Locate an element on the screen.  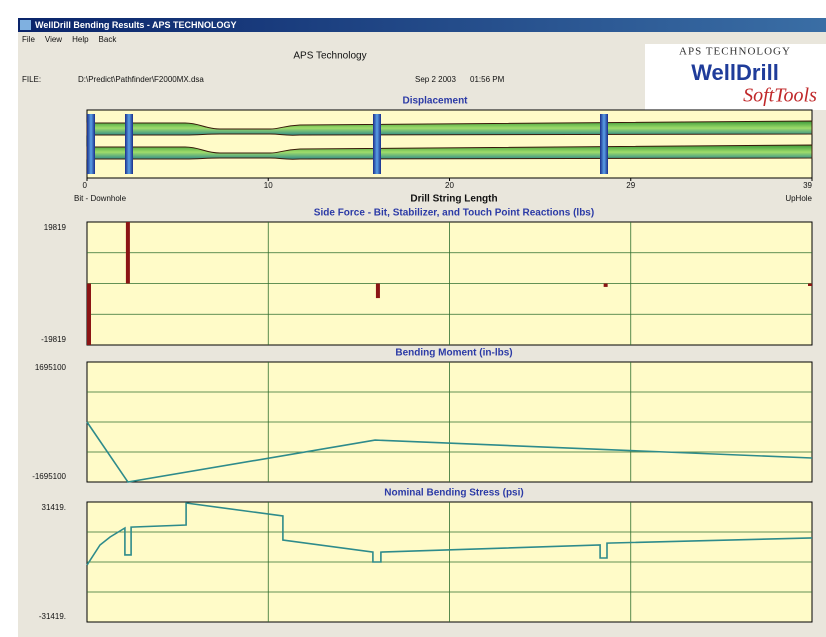
x-tick-label: 0 is located at coordinates (85, 185).